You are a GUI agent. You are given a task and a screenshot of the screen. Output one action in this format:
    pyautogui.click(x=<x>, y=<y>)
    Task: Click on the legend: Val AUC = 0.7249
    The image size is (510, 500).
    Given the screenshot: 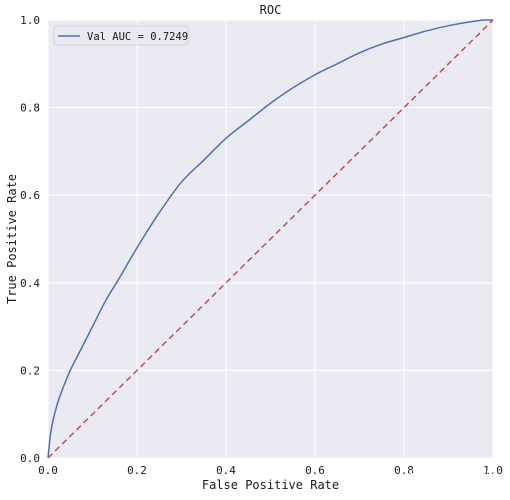 What is the action you would take?
    pyautogui.click(x=121, y=35)
    